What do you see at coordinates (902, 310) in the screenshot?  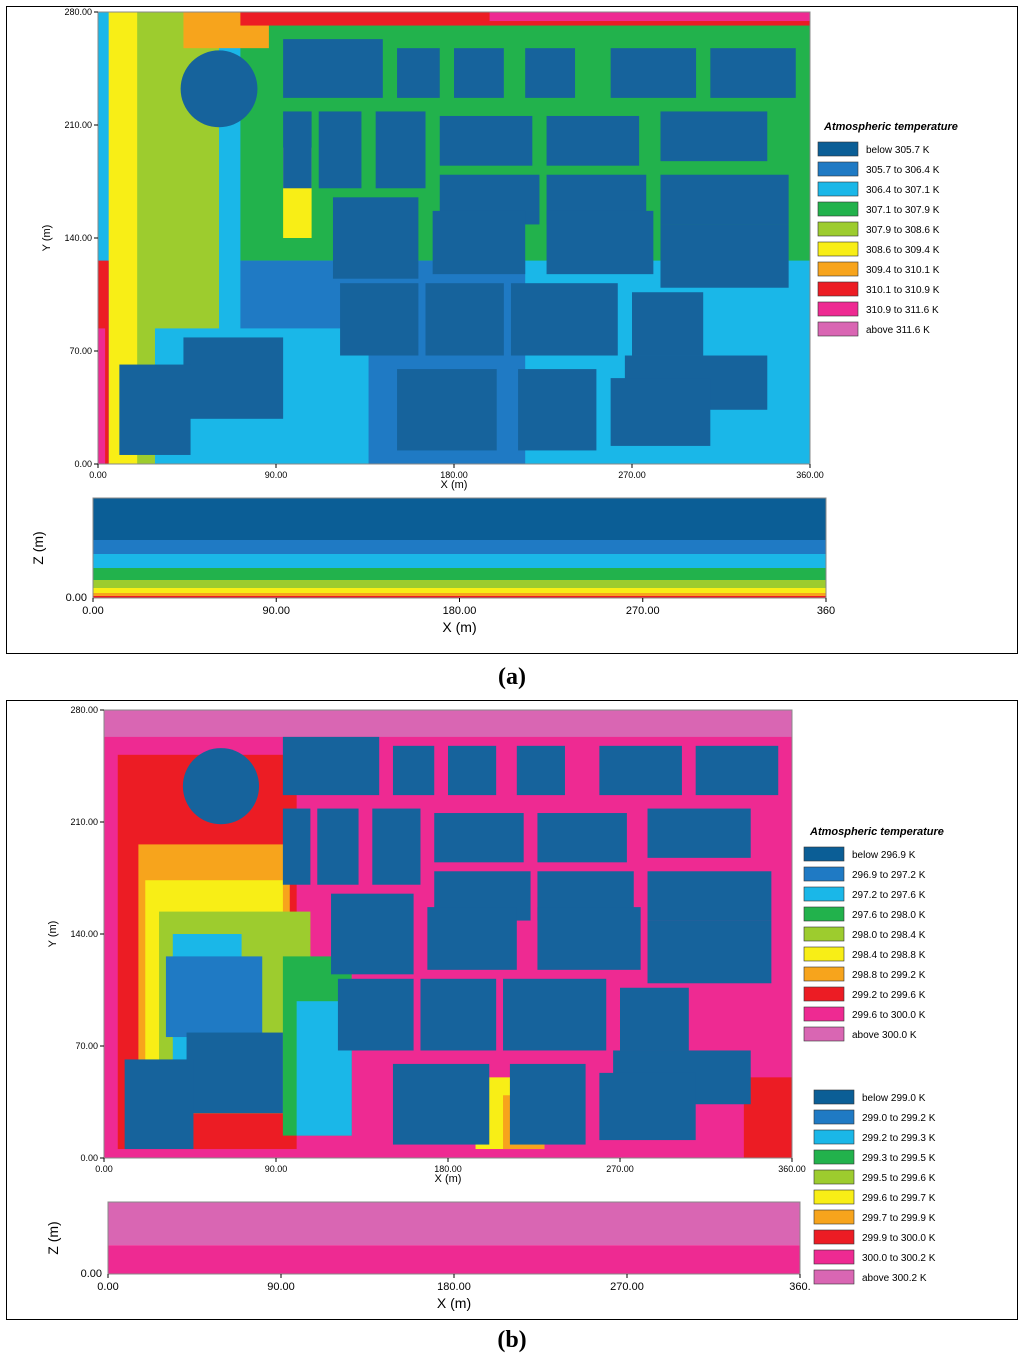 I see `panel-a-legend-1-legend-label: 310.9 to 311.6 K` at bounding box center [902, 310].